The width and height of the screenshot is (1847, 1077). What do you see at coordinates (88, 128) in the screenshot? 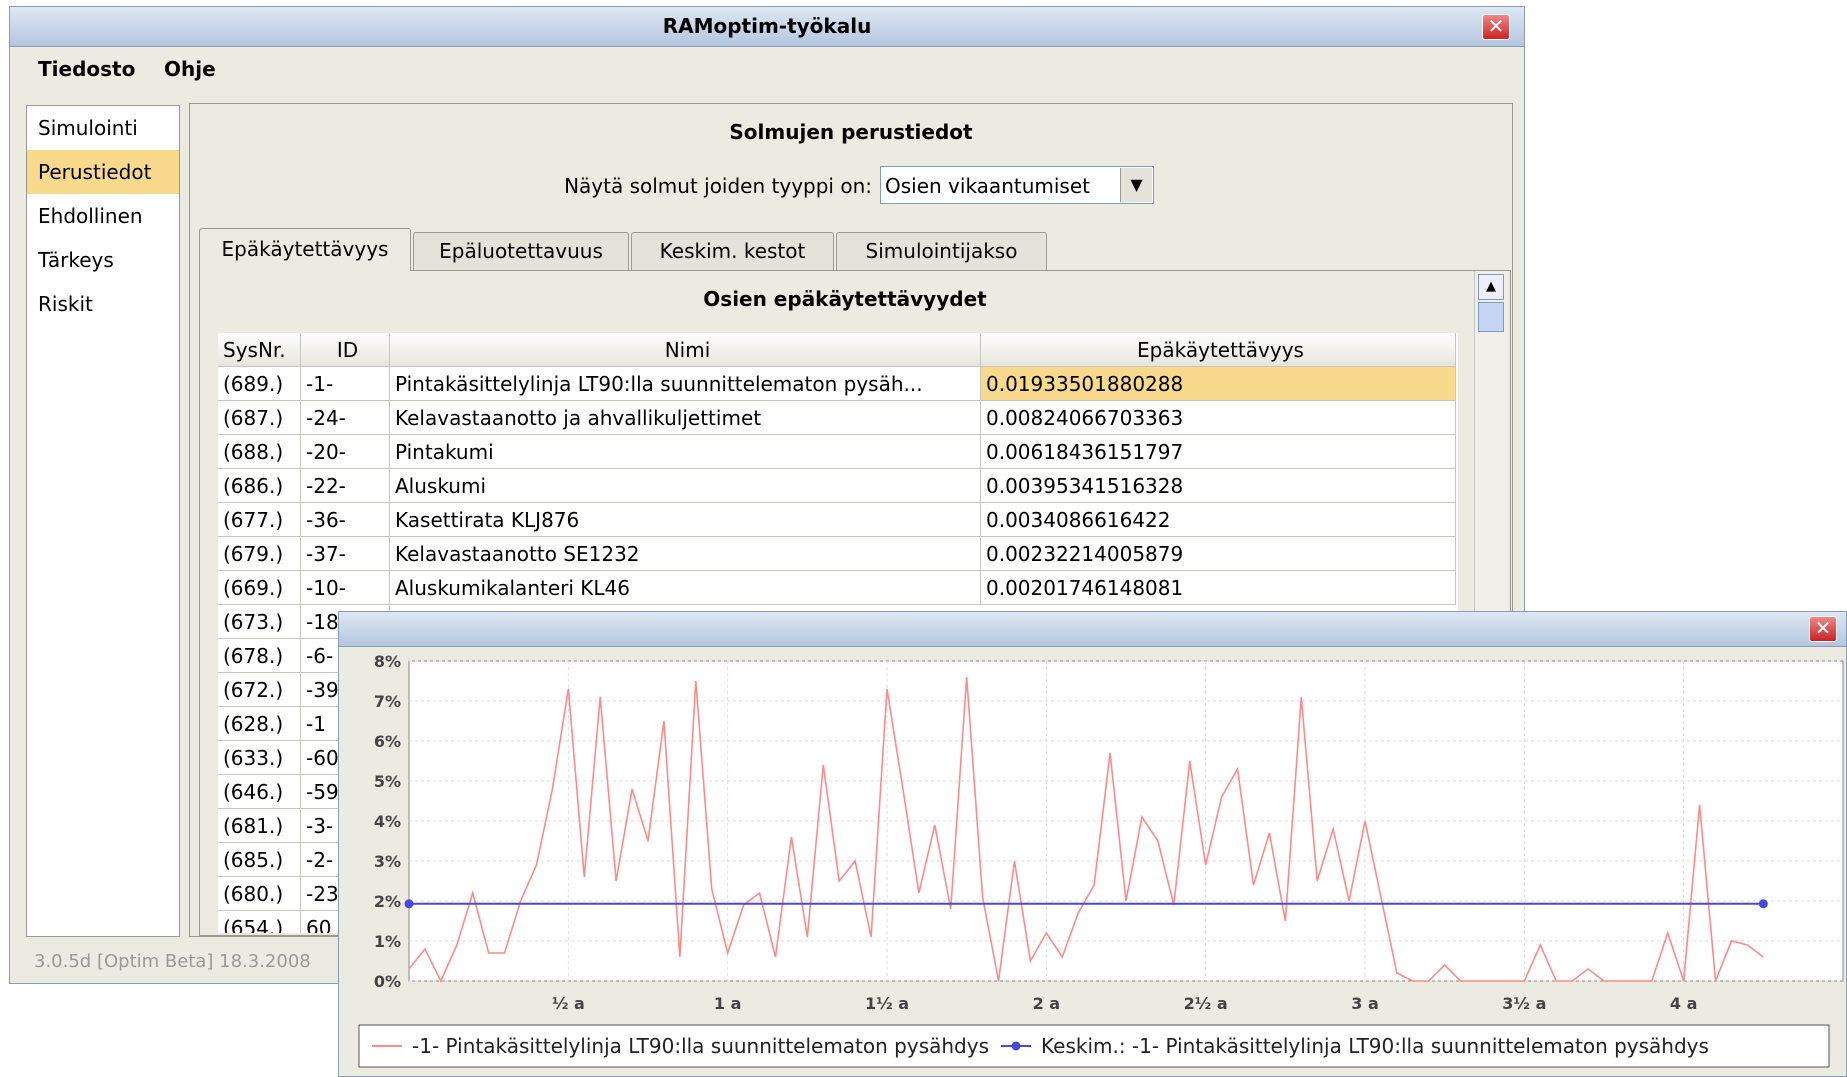
I see `sidebar-item: Simulointi` at bounding box center [88, 128].